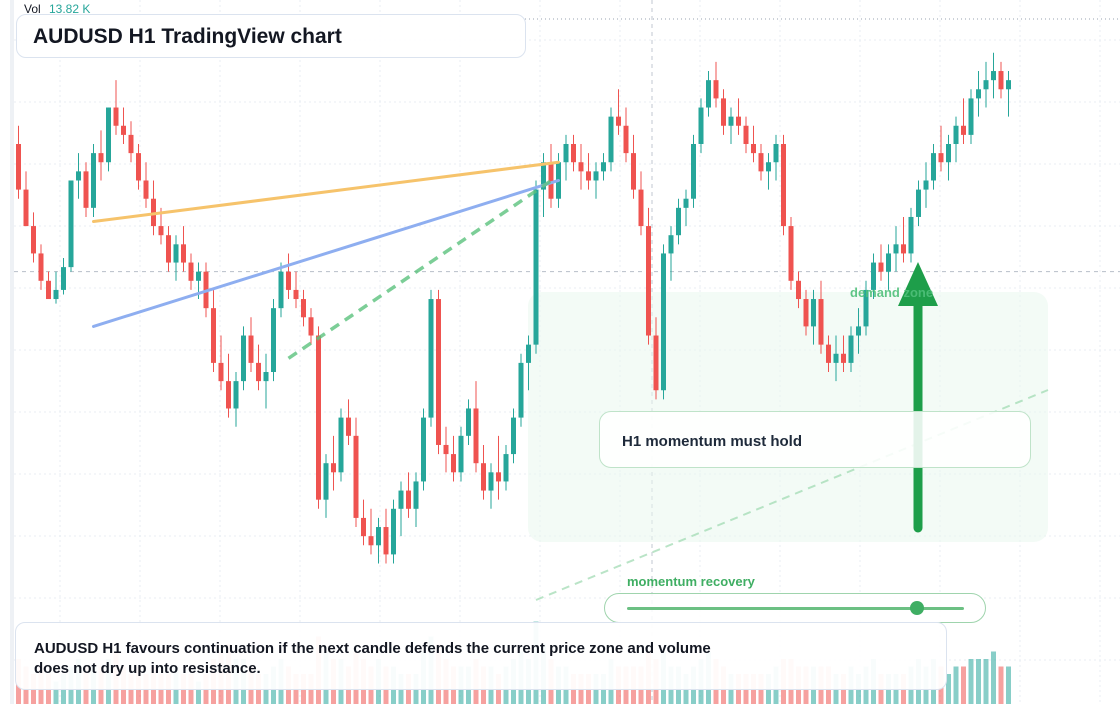  I want to click on momentum-slider, so click(795, 608).